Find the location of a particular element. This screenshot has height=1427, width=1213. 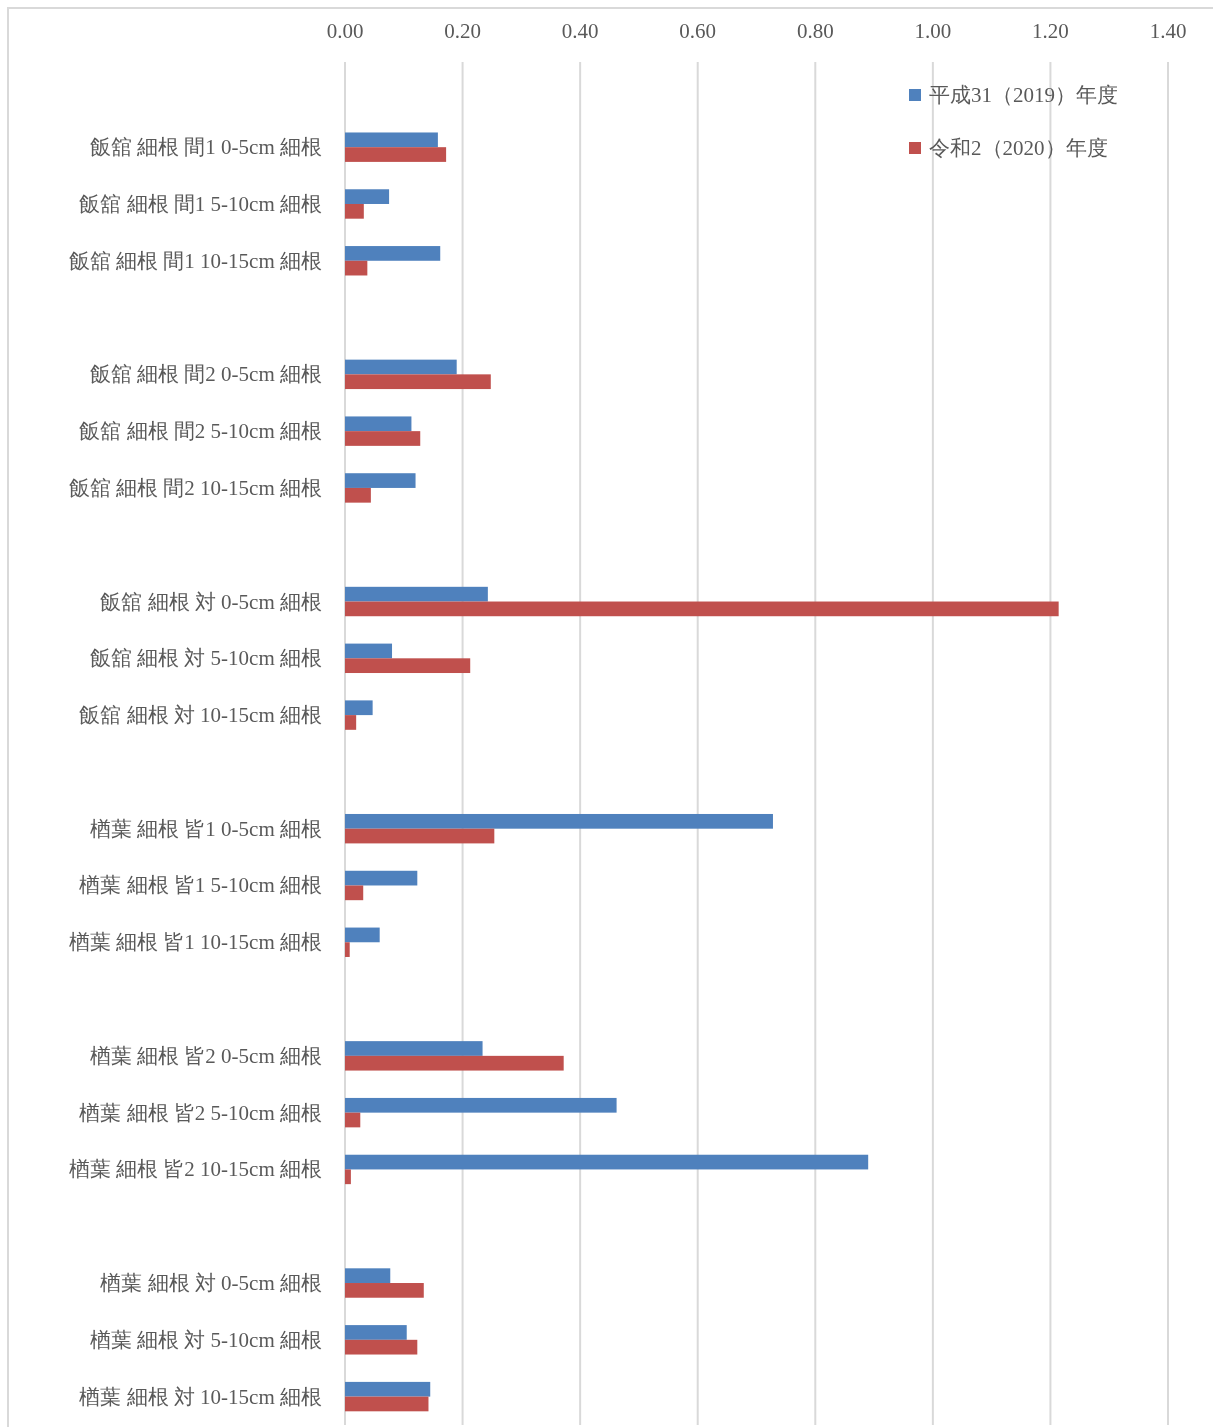

legend-label: 令和2（2020）年度 is located at coordinates (1018, 148).